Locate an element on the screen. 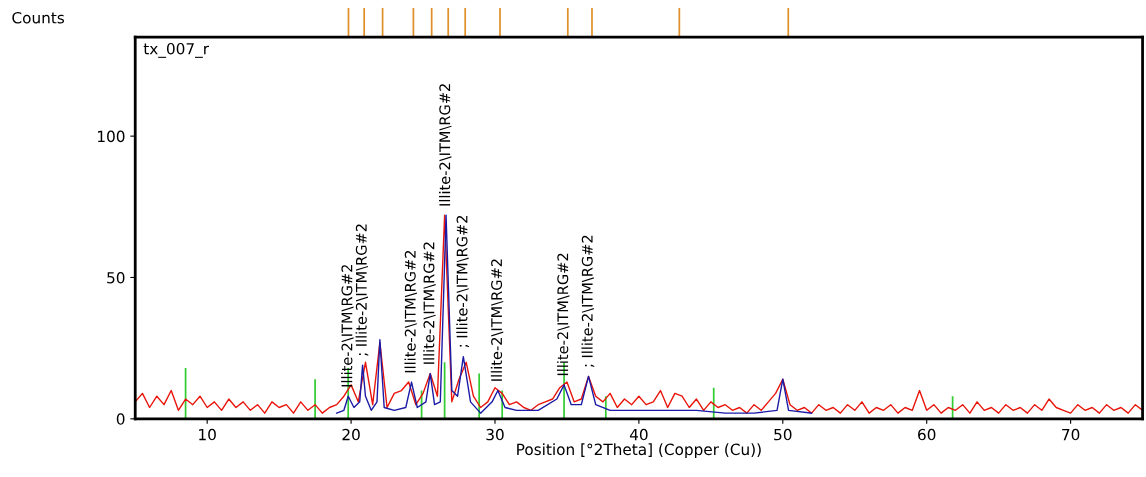 The image size is (1146, 477). annotation: tx_007_r is located at coordinates (176, 50).